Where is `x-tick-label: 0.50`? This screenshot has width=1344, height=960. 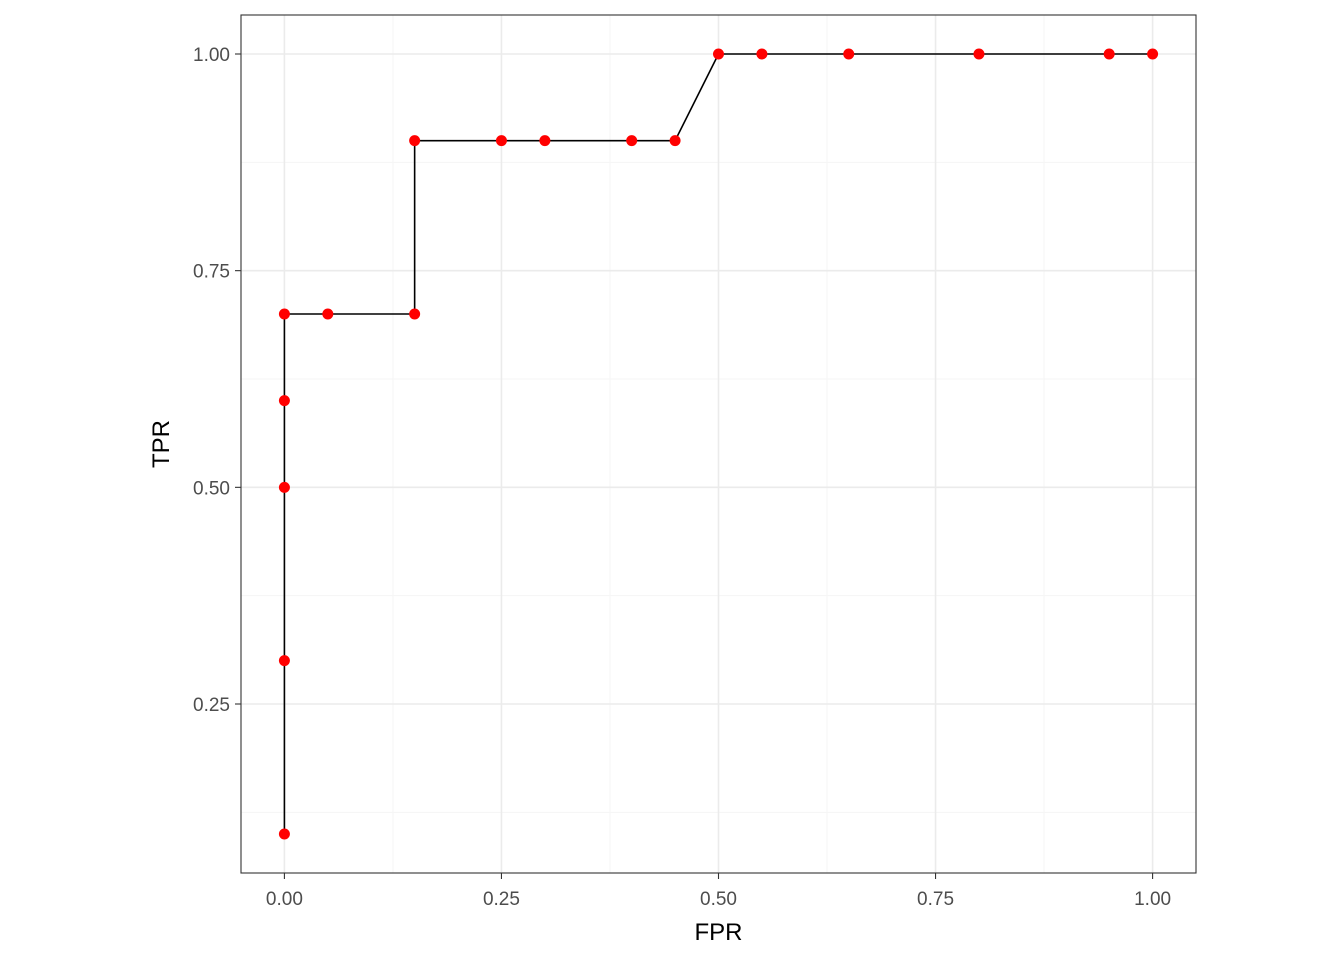 x-tick-label: 0.50 is located at coordinates (718, 899).